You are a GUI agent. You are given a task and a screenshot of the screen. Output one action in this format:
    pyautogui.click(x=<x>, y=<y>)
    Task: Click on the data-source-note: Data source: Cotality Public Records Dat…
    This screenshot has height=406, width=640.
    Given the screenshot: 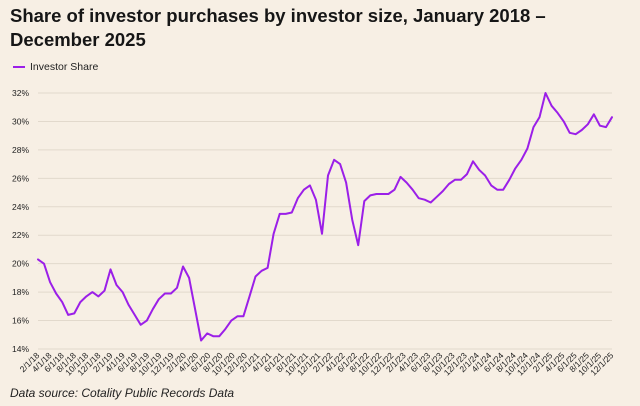 What is the action you would take?
    pyautogui.click(x=122, y=393)
    